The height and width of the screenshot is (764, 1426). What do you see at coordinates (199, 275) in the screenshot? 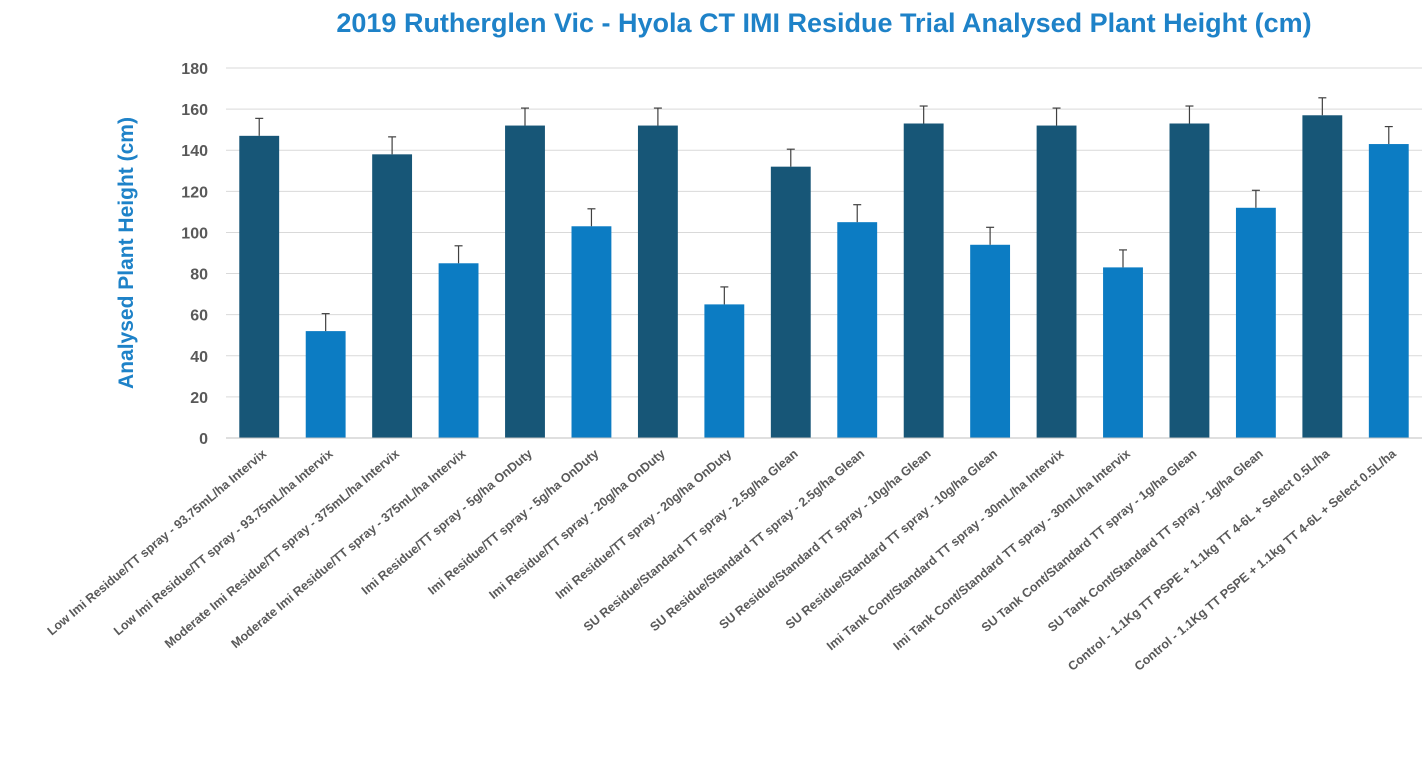
I see `y-tick-label: 80` at bounding box center [199, 275].